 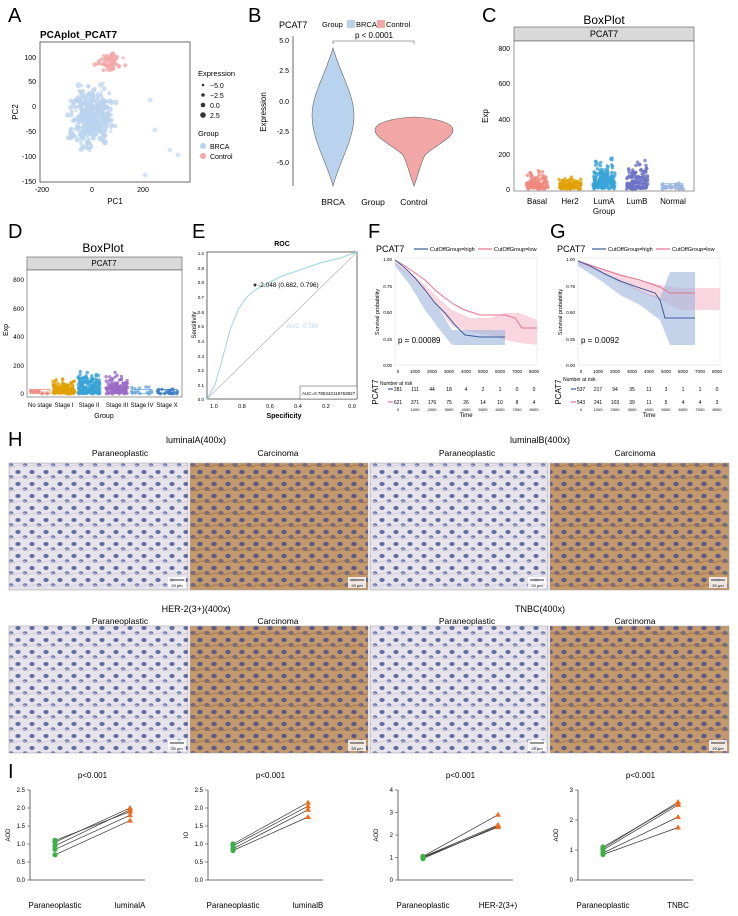 I want to click on panel-e-ytick: 0.2, so click(x=201, y=370).